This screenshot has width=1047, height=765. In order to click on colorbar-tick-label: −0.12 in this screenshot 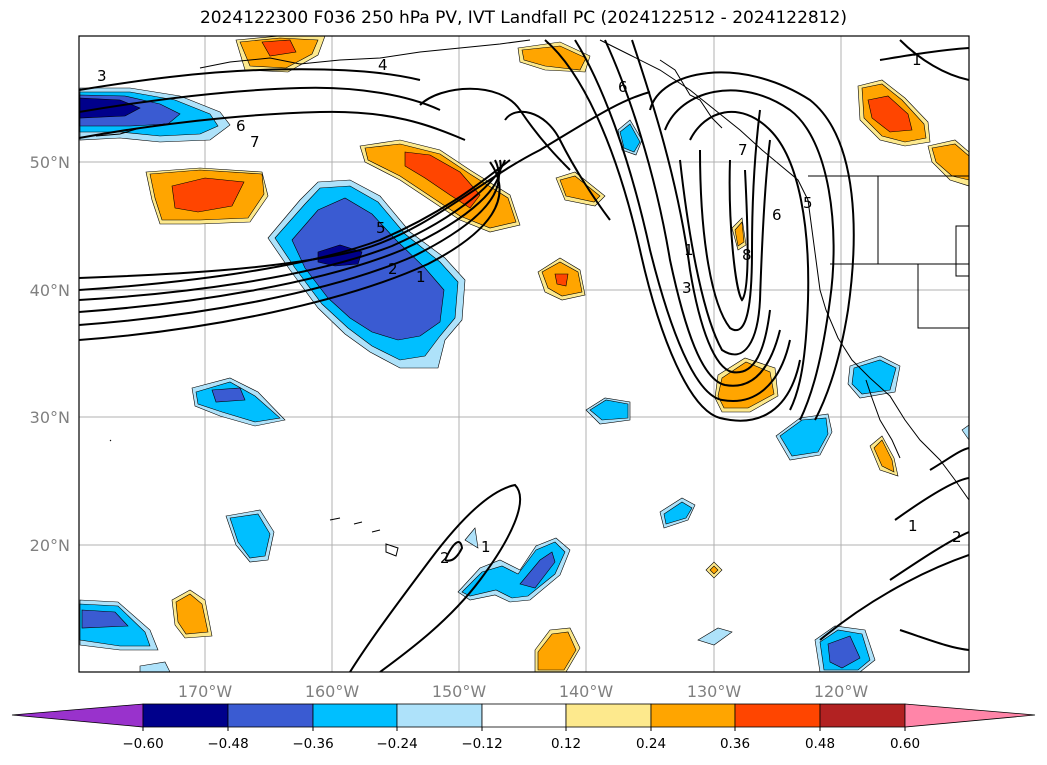, I will do `click(481, 744)`.